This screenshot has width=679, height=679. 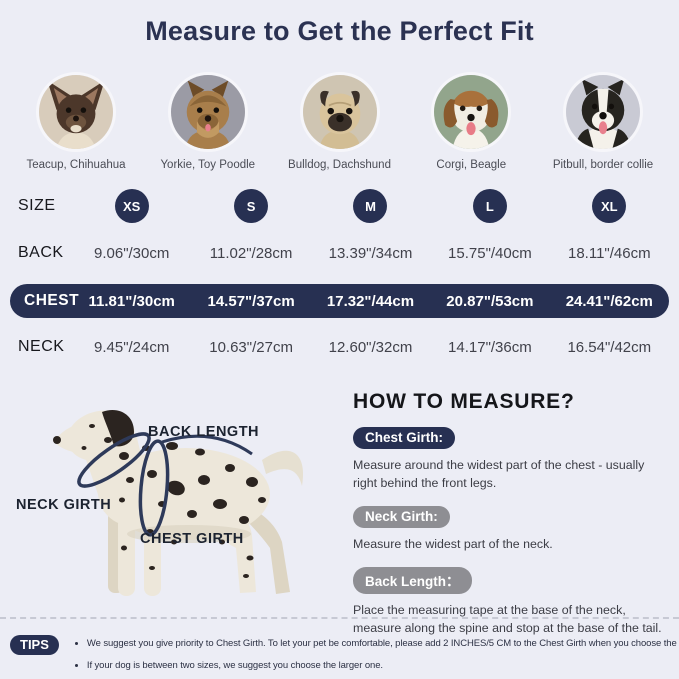 I want to click on yorkie-photo, so click(x=207, y=112).